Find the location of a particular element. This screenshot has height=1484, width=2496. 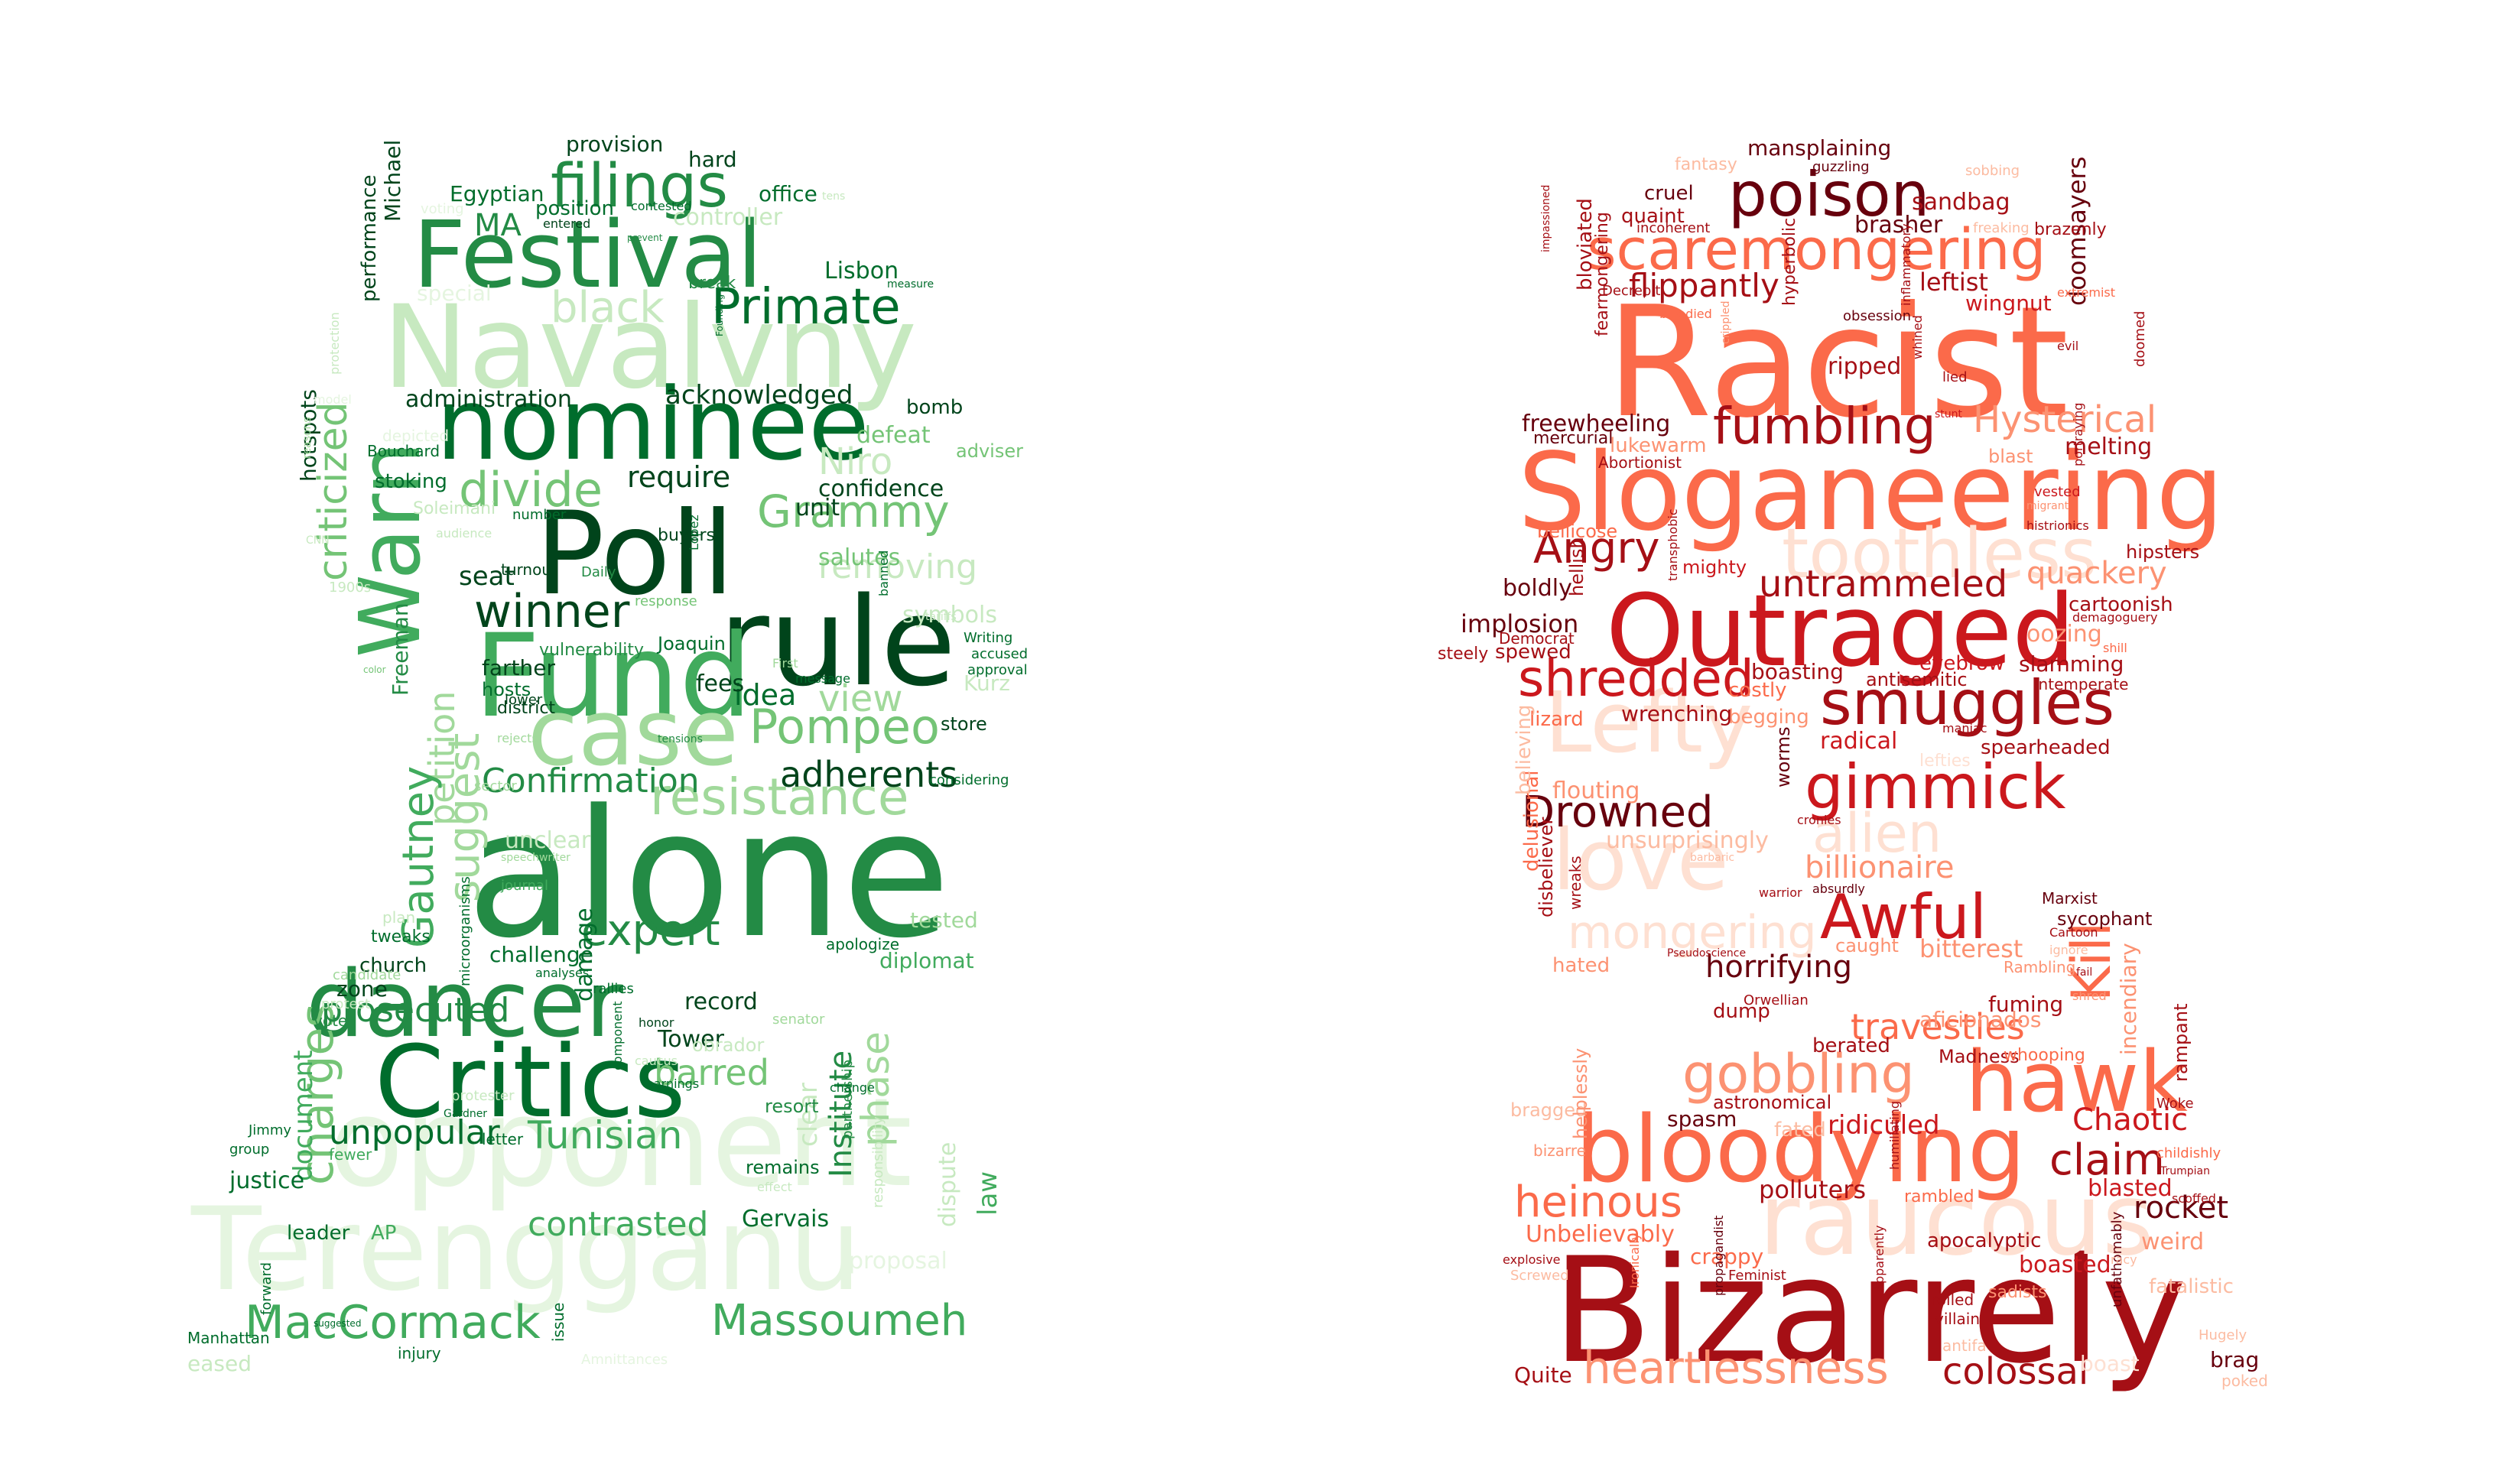

word-hyperbolic: hyperbolic is located at coordinates (1789, 261).